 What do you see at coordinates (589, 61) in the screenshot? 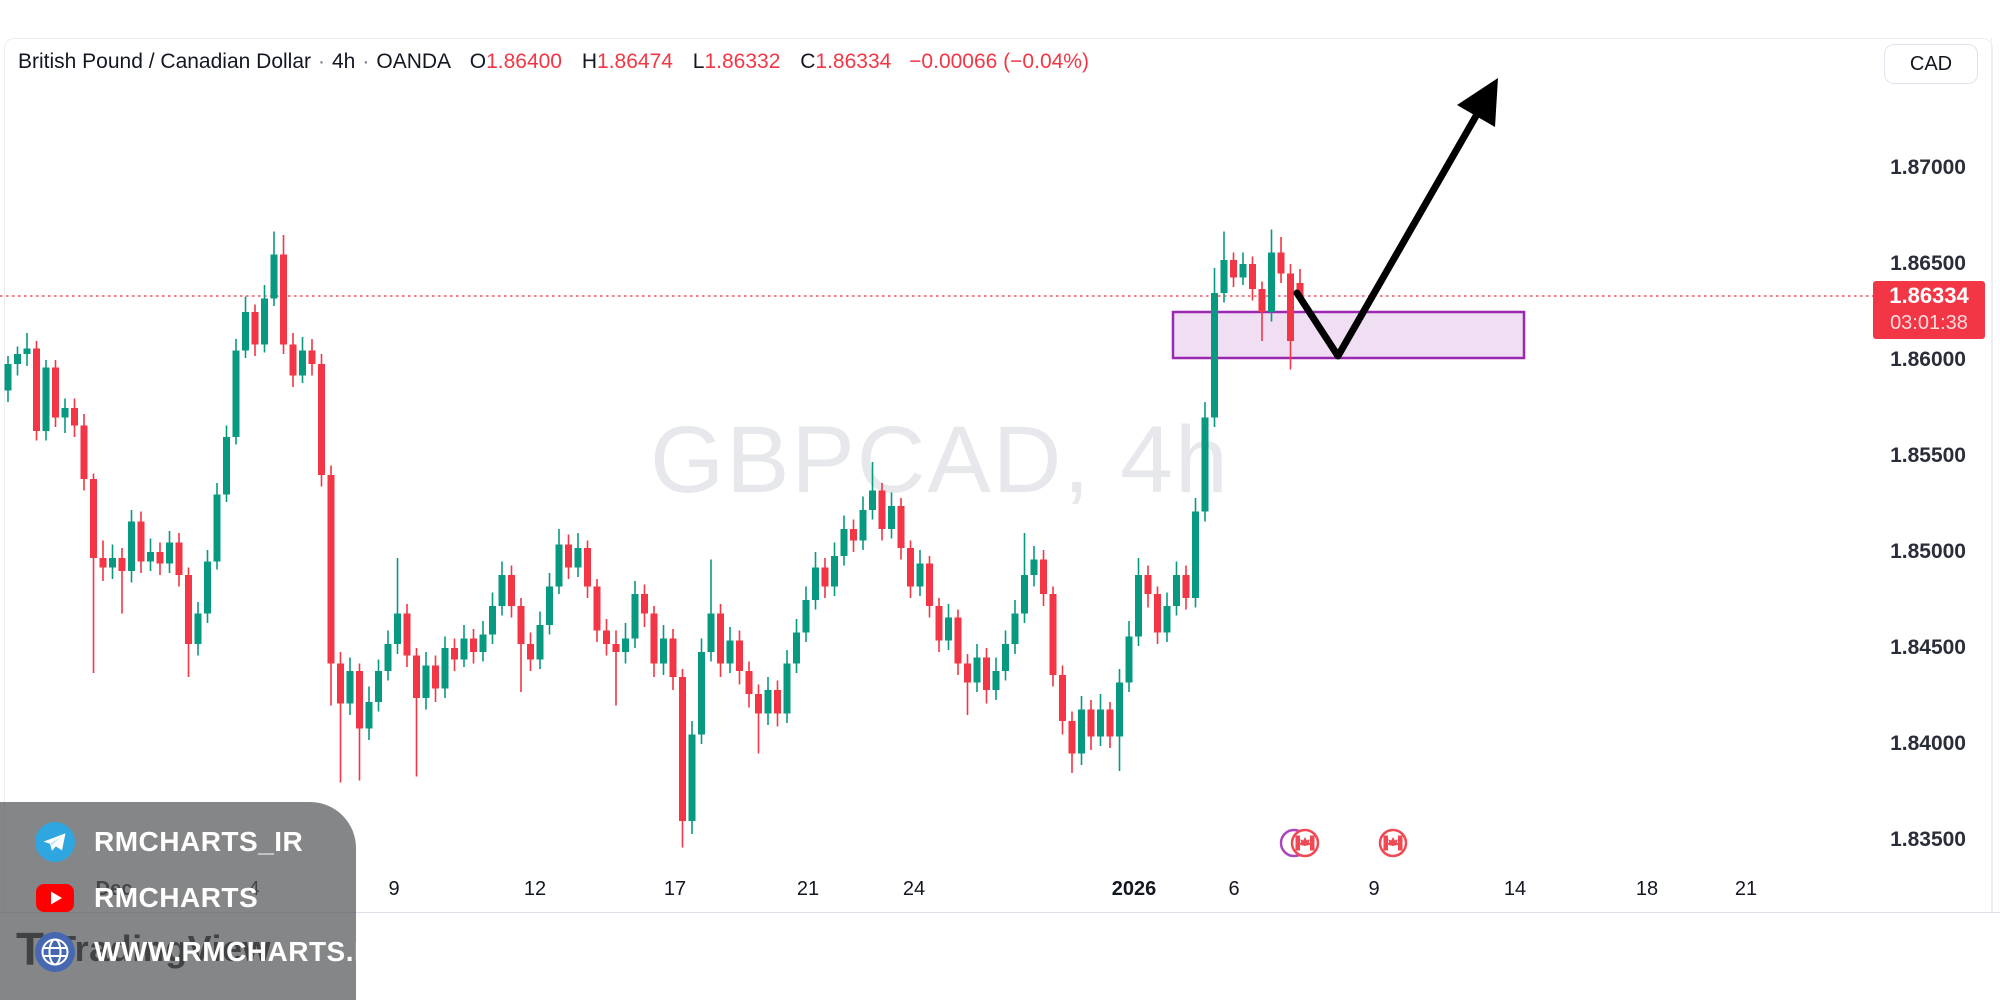
I see `high-label: H` at bounding box center [589, 61].